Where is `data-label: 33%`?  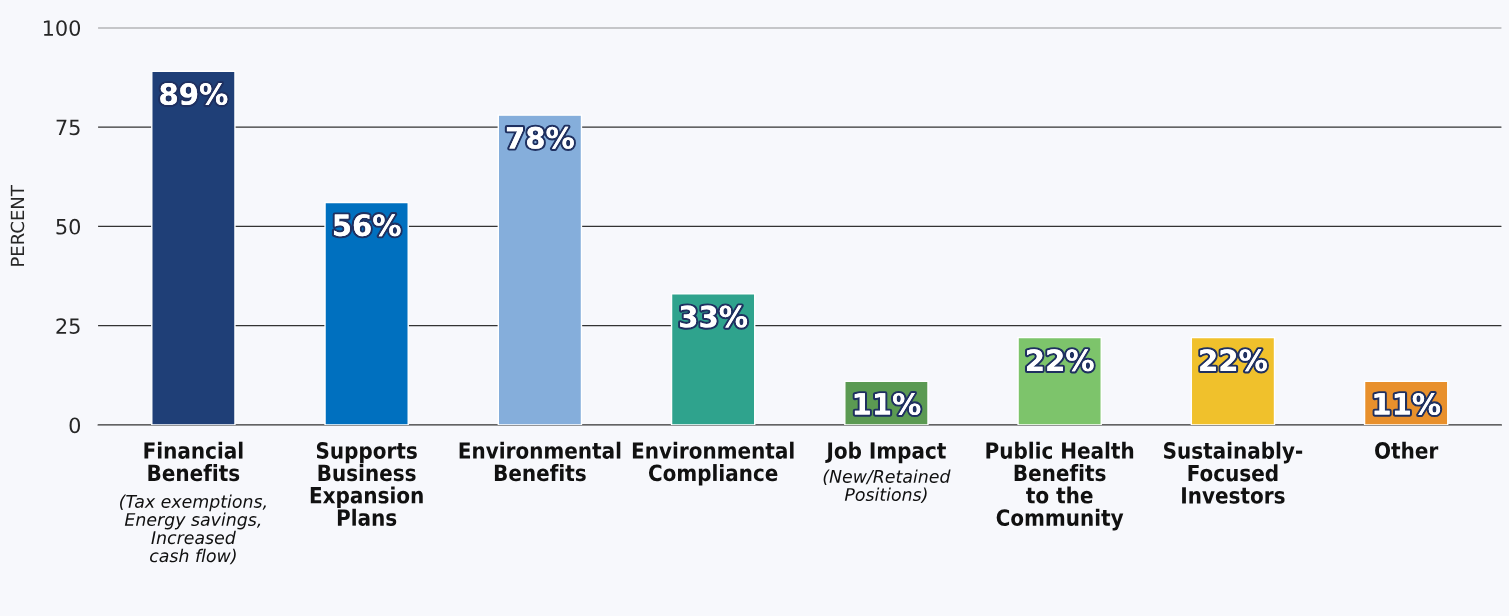
data-label: 33% is located at coordinates (714, 316).